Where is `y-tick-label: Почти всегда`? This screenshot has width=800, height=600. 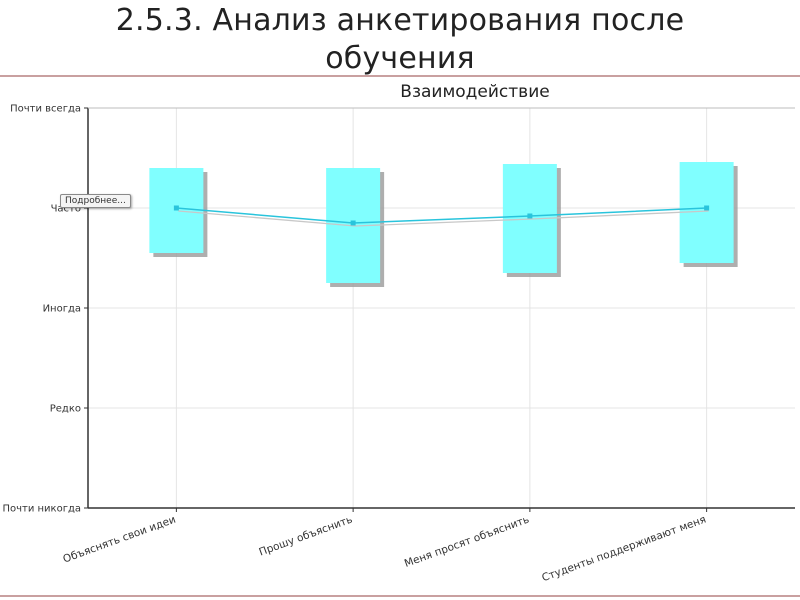
y-tick-label: Почти всегда is located at coordinates (45, 109).